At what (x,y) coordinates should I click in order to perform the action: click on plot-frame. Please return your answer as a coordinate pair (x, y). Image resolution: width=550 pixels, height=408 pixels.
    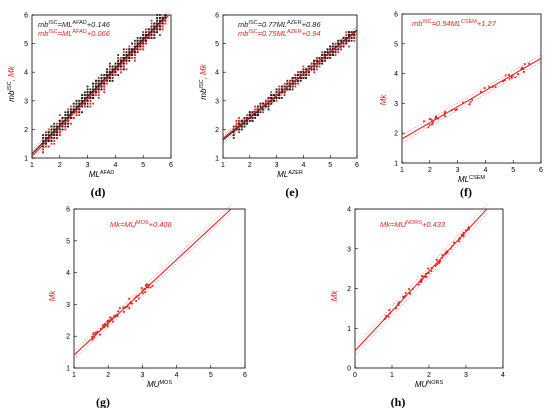
    Looking at the image, I should click on (290, 86).